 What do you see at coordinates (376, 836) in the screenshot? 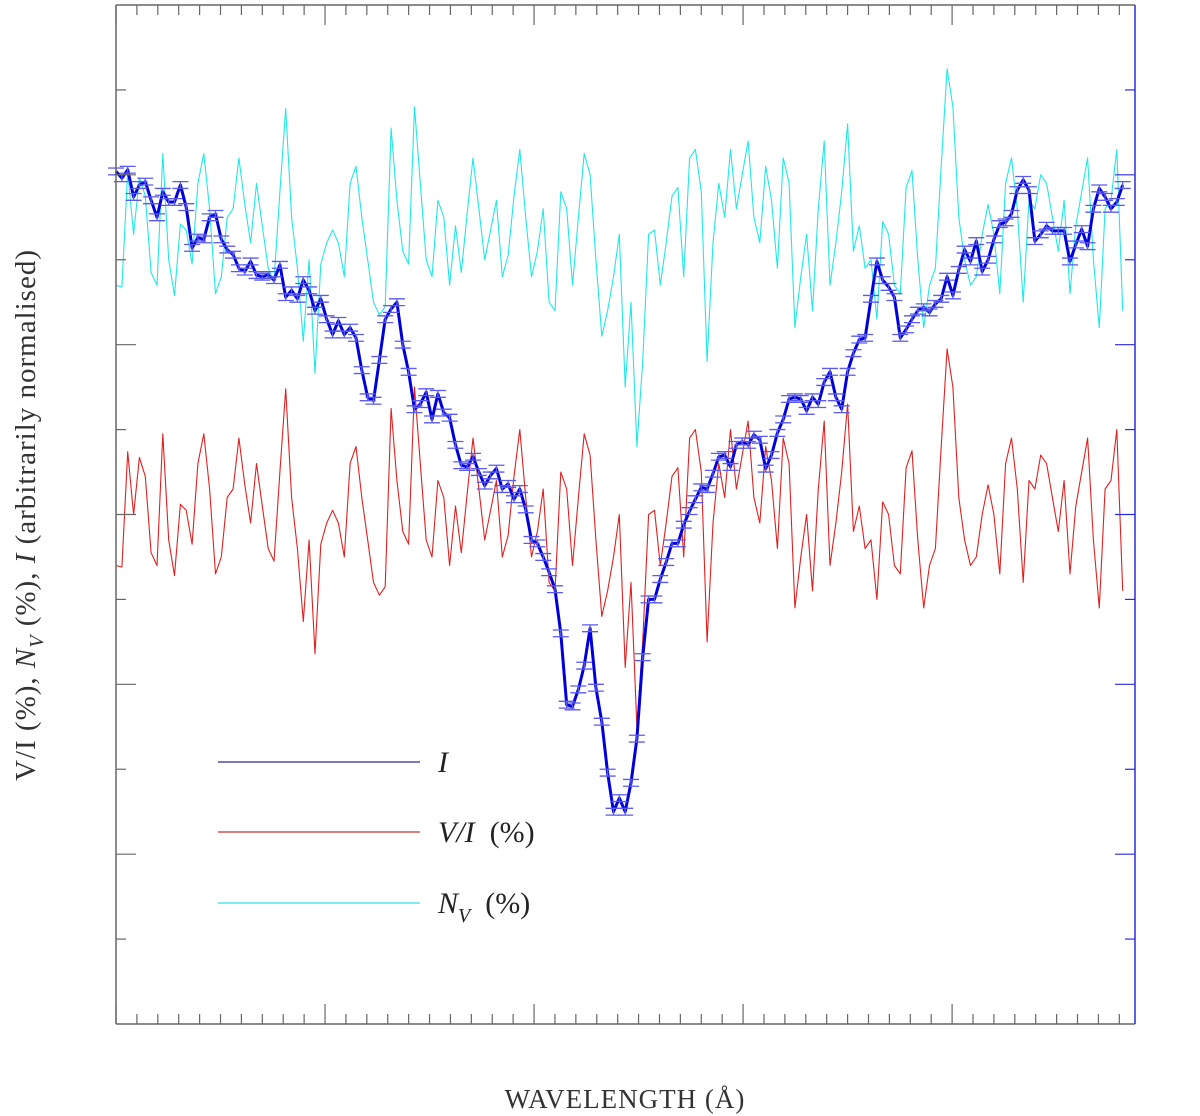
I see `legend: IV/I (%)NV (%)` at bounding box center [376, 836].